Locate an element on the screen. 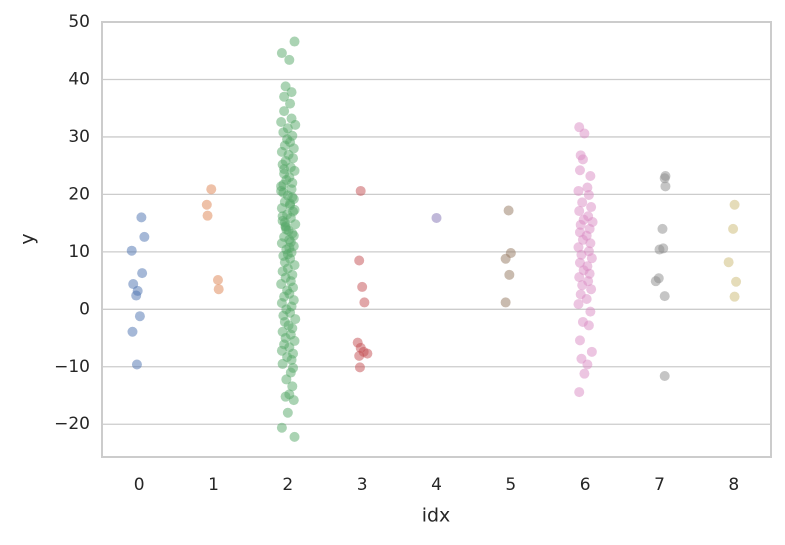 This screenshot has height=545, width=785. y-tick-label: 0 is located at coordinates (84, 309).